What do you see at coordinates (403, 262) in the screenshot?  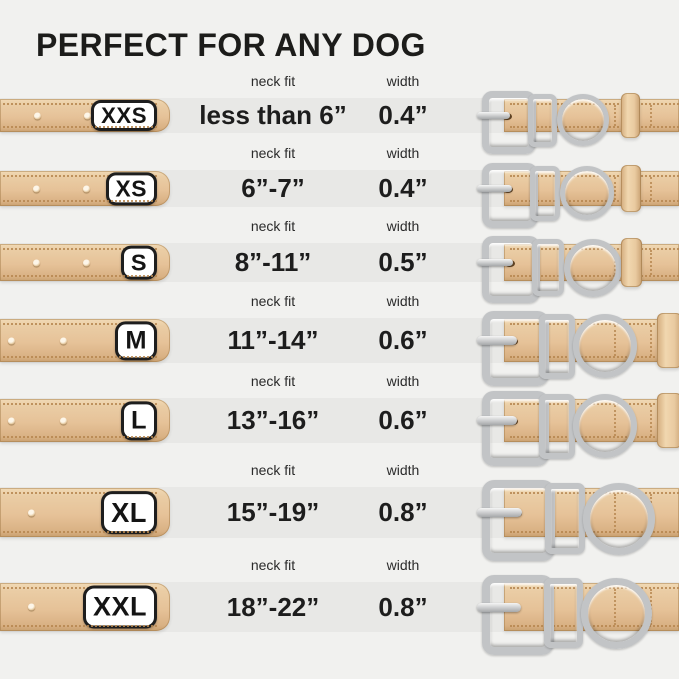 I see `width-value: 0.5”` at bounding box center [403, 262].